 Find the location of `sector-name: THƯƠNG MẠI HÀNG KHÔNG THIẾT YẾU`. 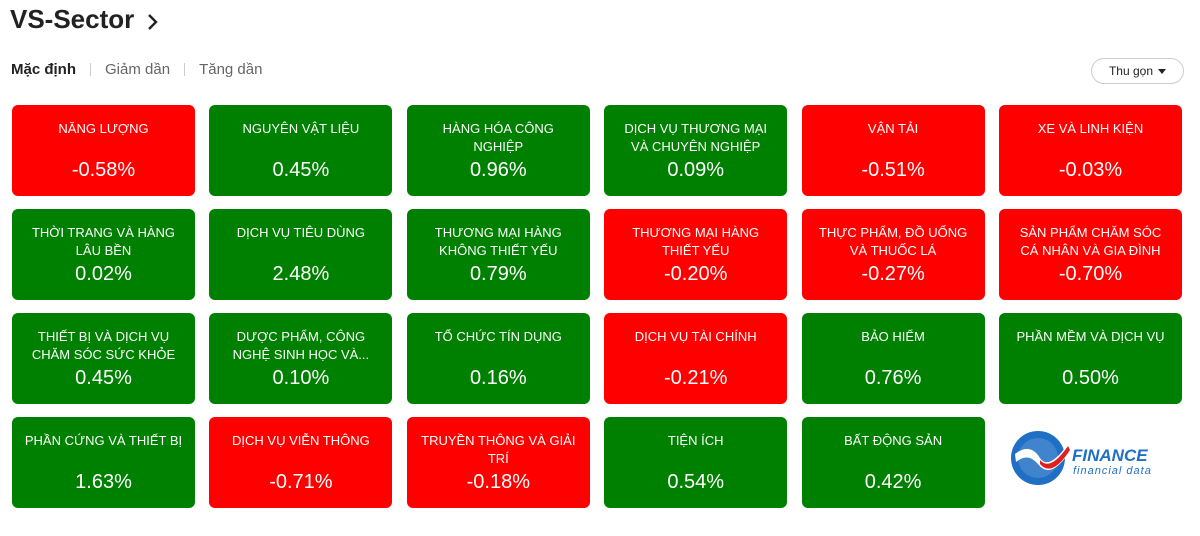

sector-name: THƯƠNG MẠI HÀNG KHÔNG THIẾT YẾU is located at coordinates (498, 241).